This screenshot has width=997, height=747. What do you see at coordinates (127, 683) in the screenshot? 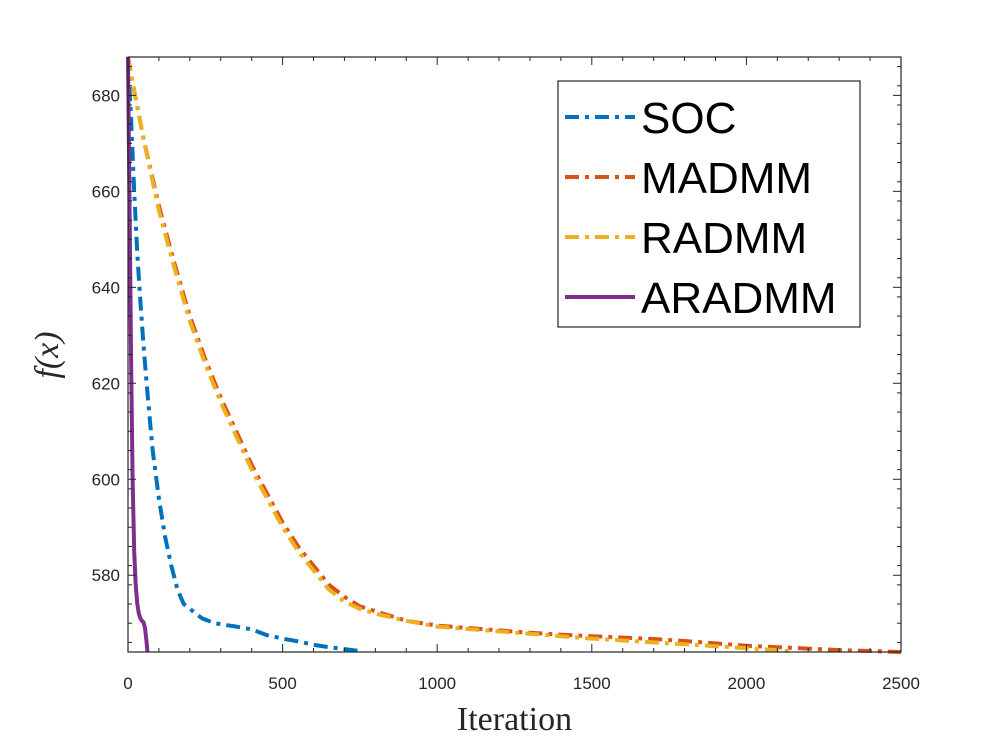
I see `x-tick-label: 0` at bounding box center [127, 683].